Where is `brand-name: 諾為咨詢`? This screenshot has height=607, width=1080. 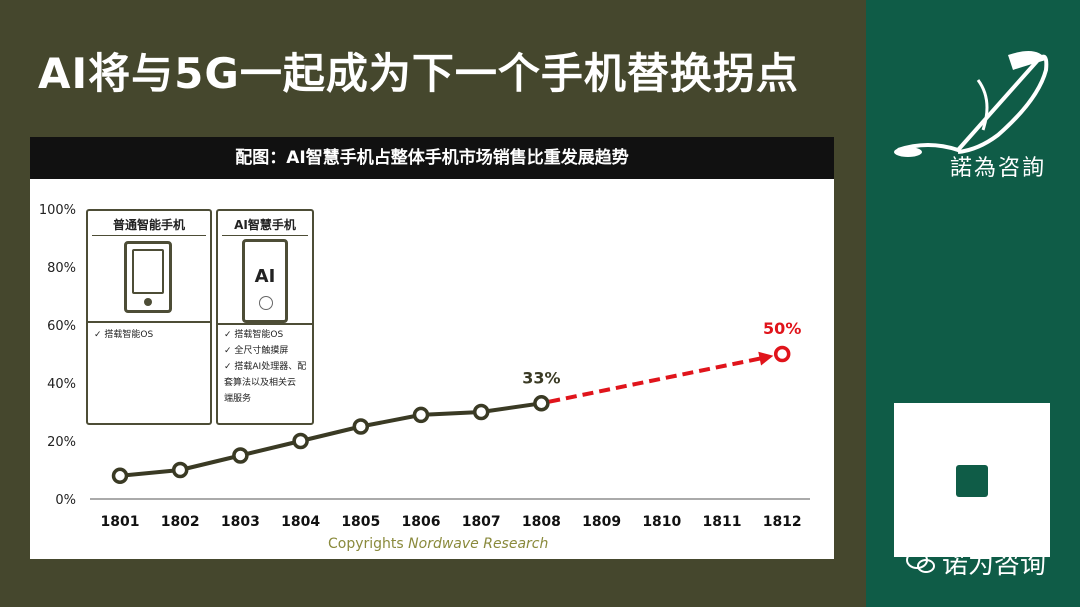
brand-name: 諾為咨詢 is located at coordinates (998, 168).